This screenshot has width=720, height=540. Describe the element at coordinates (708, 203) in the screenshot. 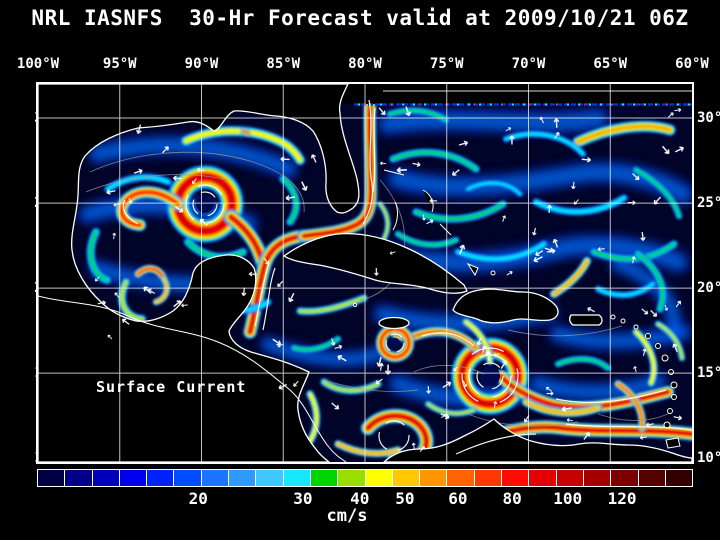

I see `lat-tick-label: 25°N` at that location.